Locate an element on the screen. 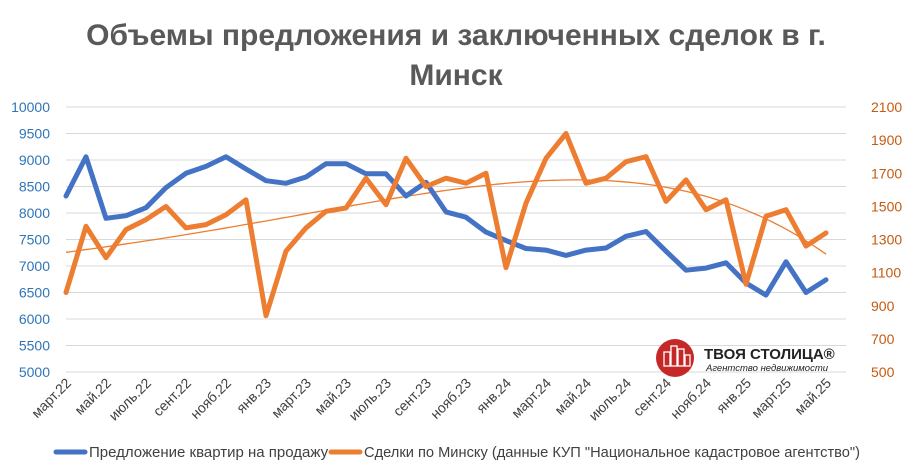 The height and width of the screenshot is (474, 912). x-tick-label: июль.23 is located at coordinates (369, 399).